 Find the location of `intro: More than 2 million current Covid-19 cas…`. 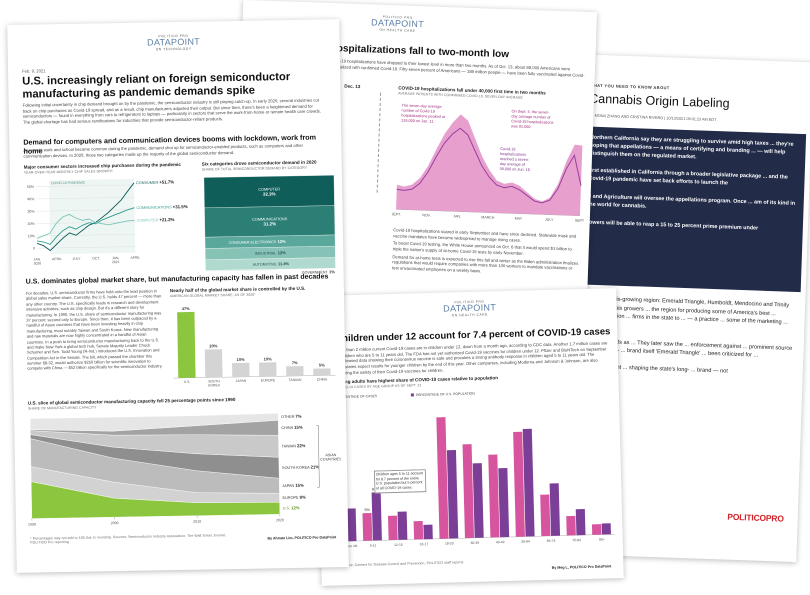

intro: More than 2 million current Covid-19 cas… is located at coordinates (471, 358).